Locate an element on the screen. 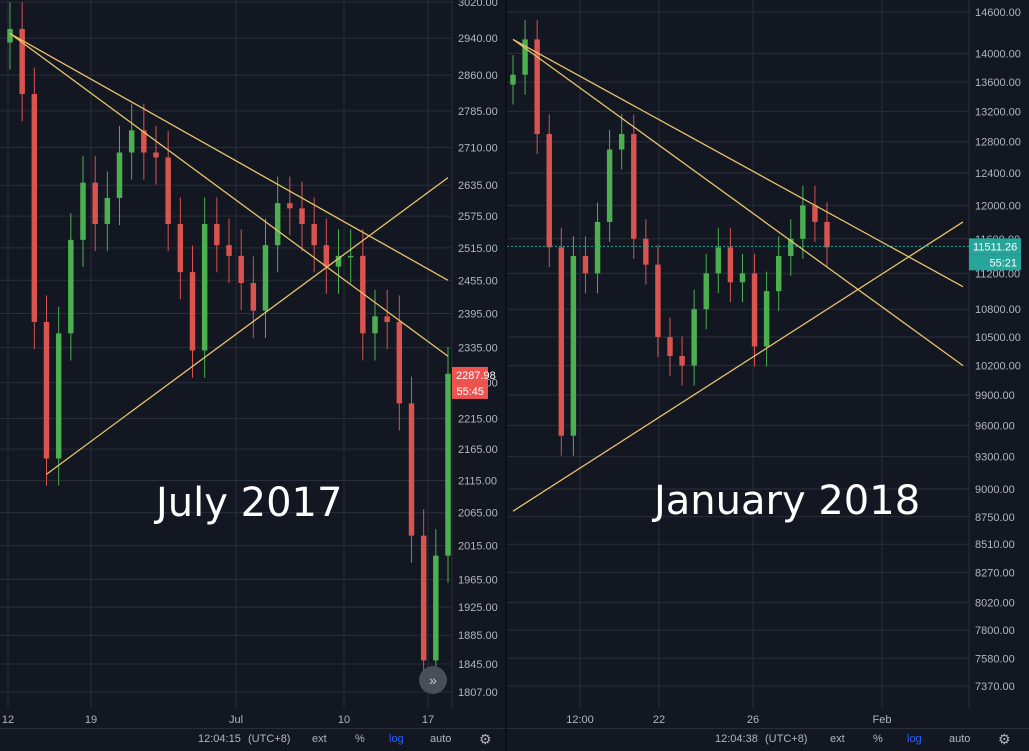 Image resolution: width=1029 pixels, height=751 pixels. y-tick-label: 1807.00 is located at coordinates (478, 693).